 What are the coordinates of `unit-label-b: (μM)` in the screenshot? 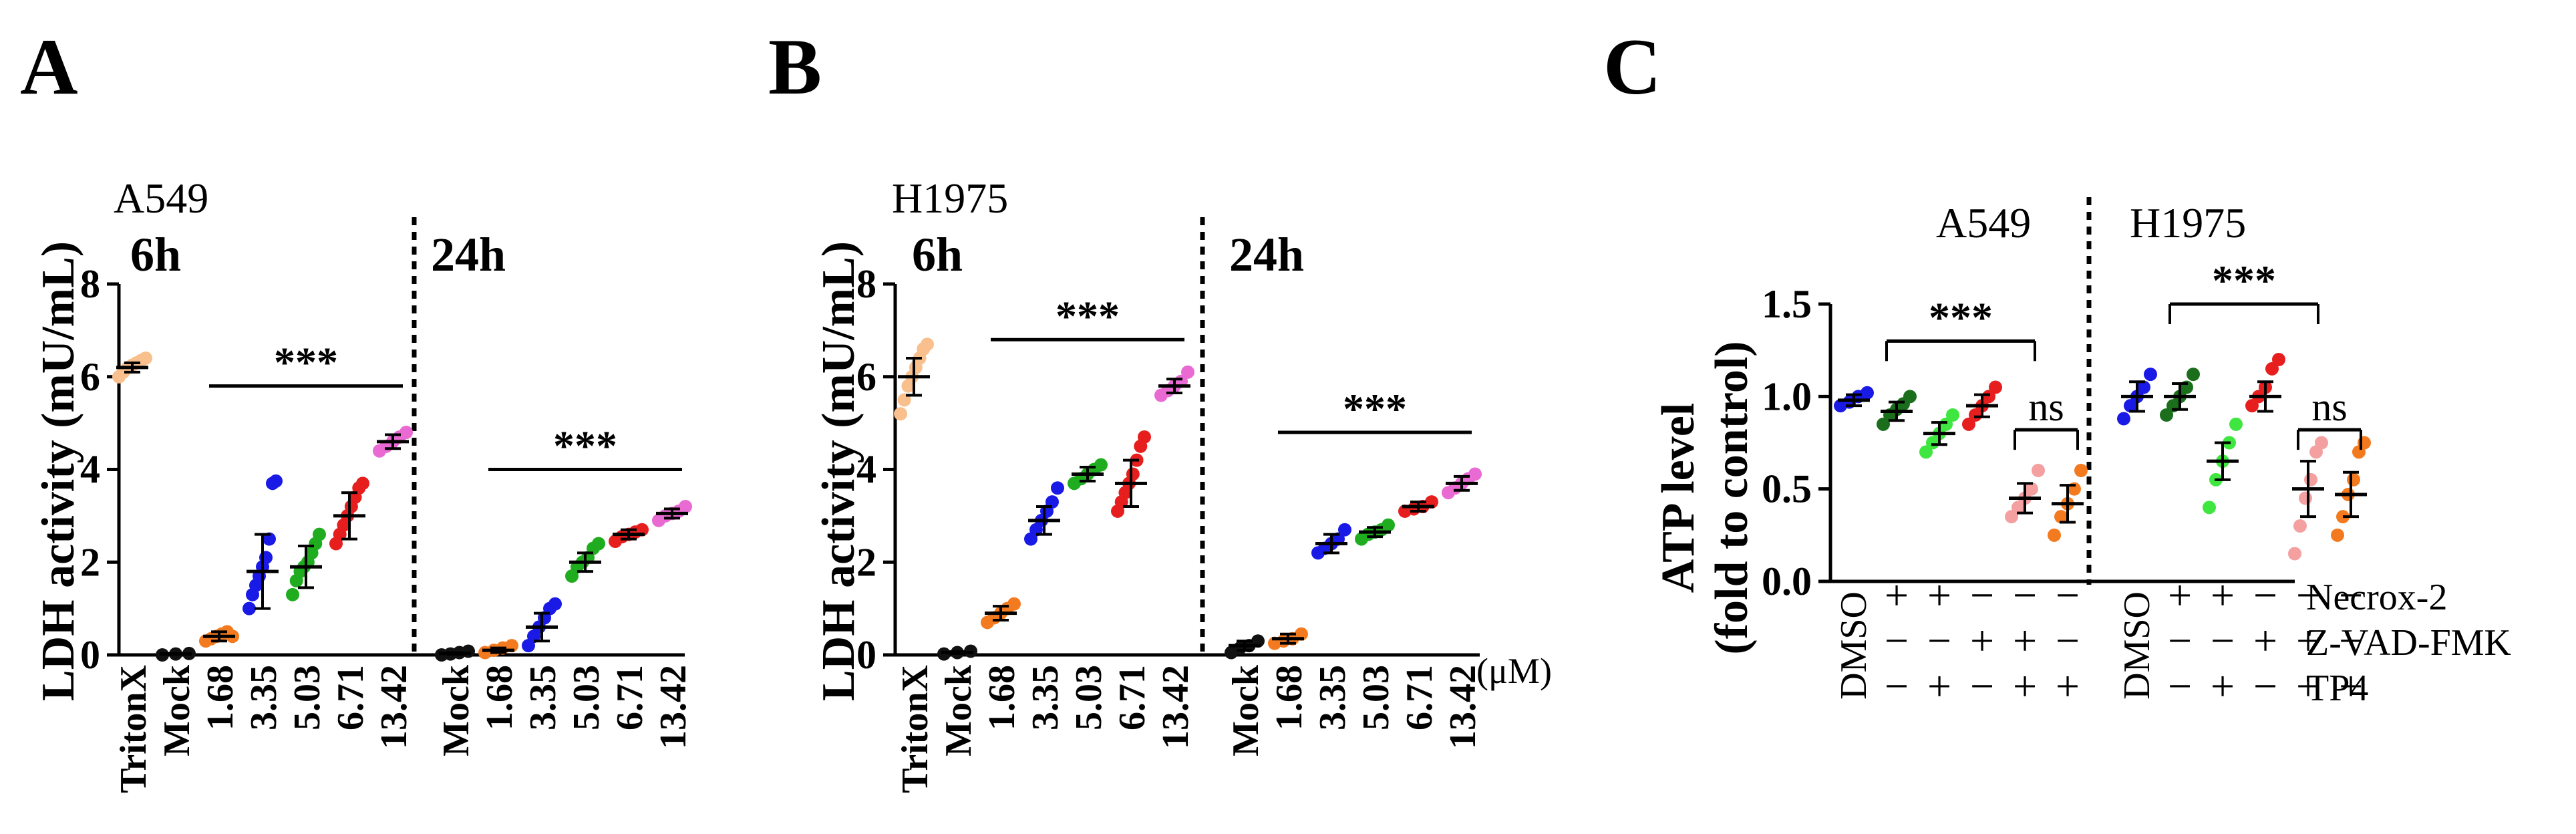 It's located at (1514, 671).